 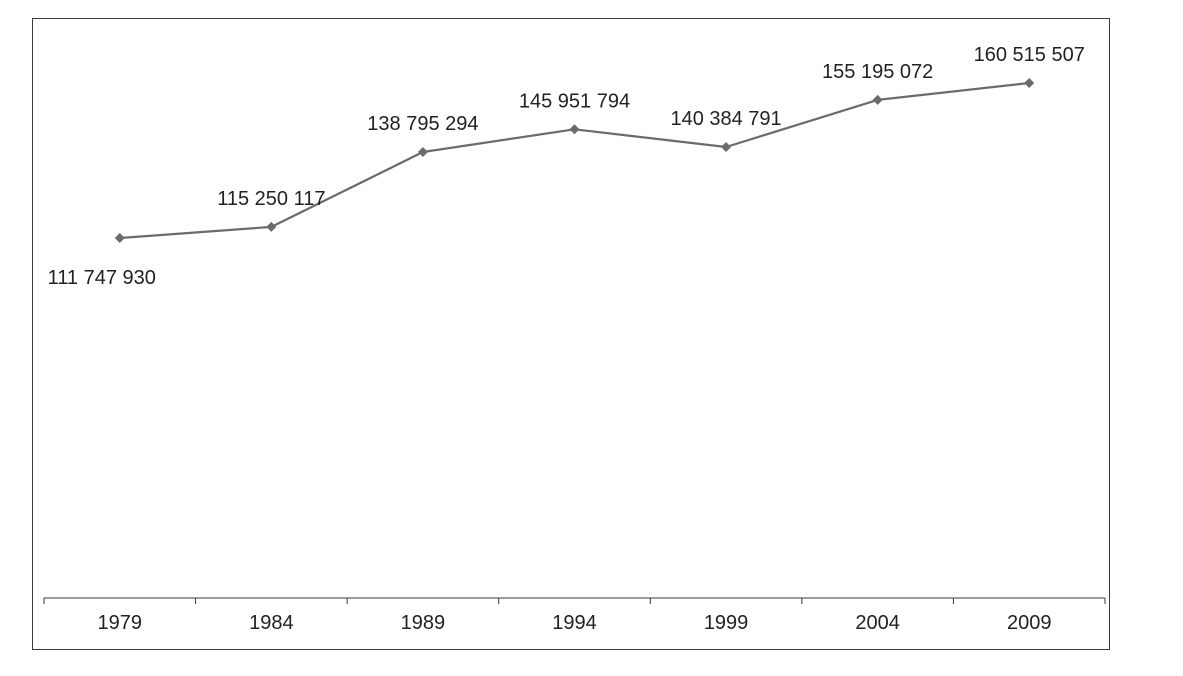 What do you see at coordinates (726, 623) in the screenshot?
I see `x-tick-label: 1999` at bounding box center [726, 623].